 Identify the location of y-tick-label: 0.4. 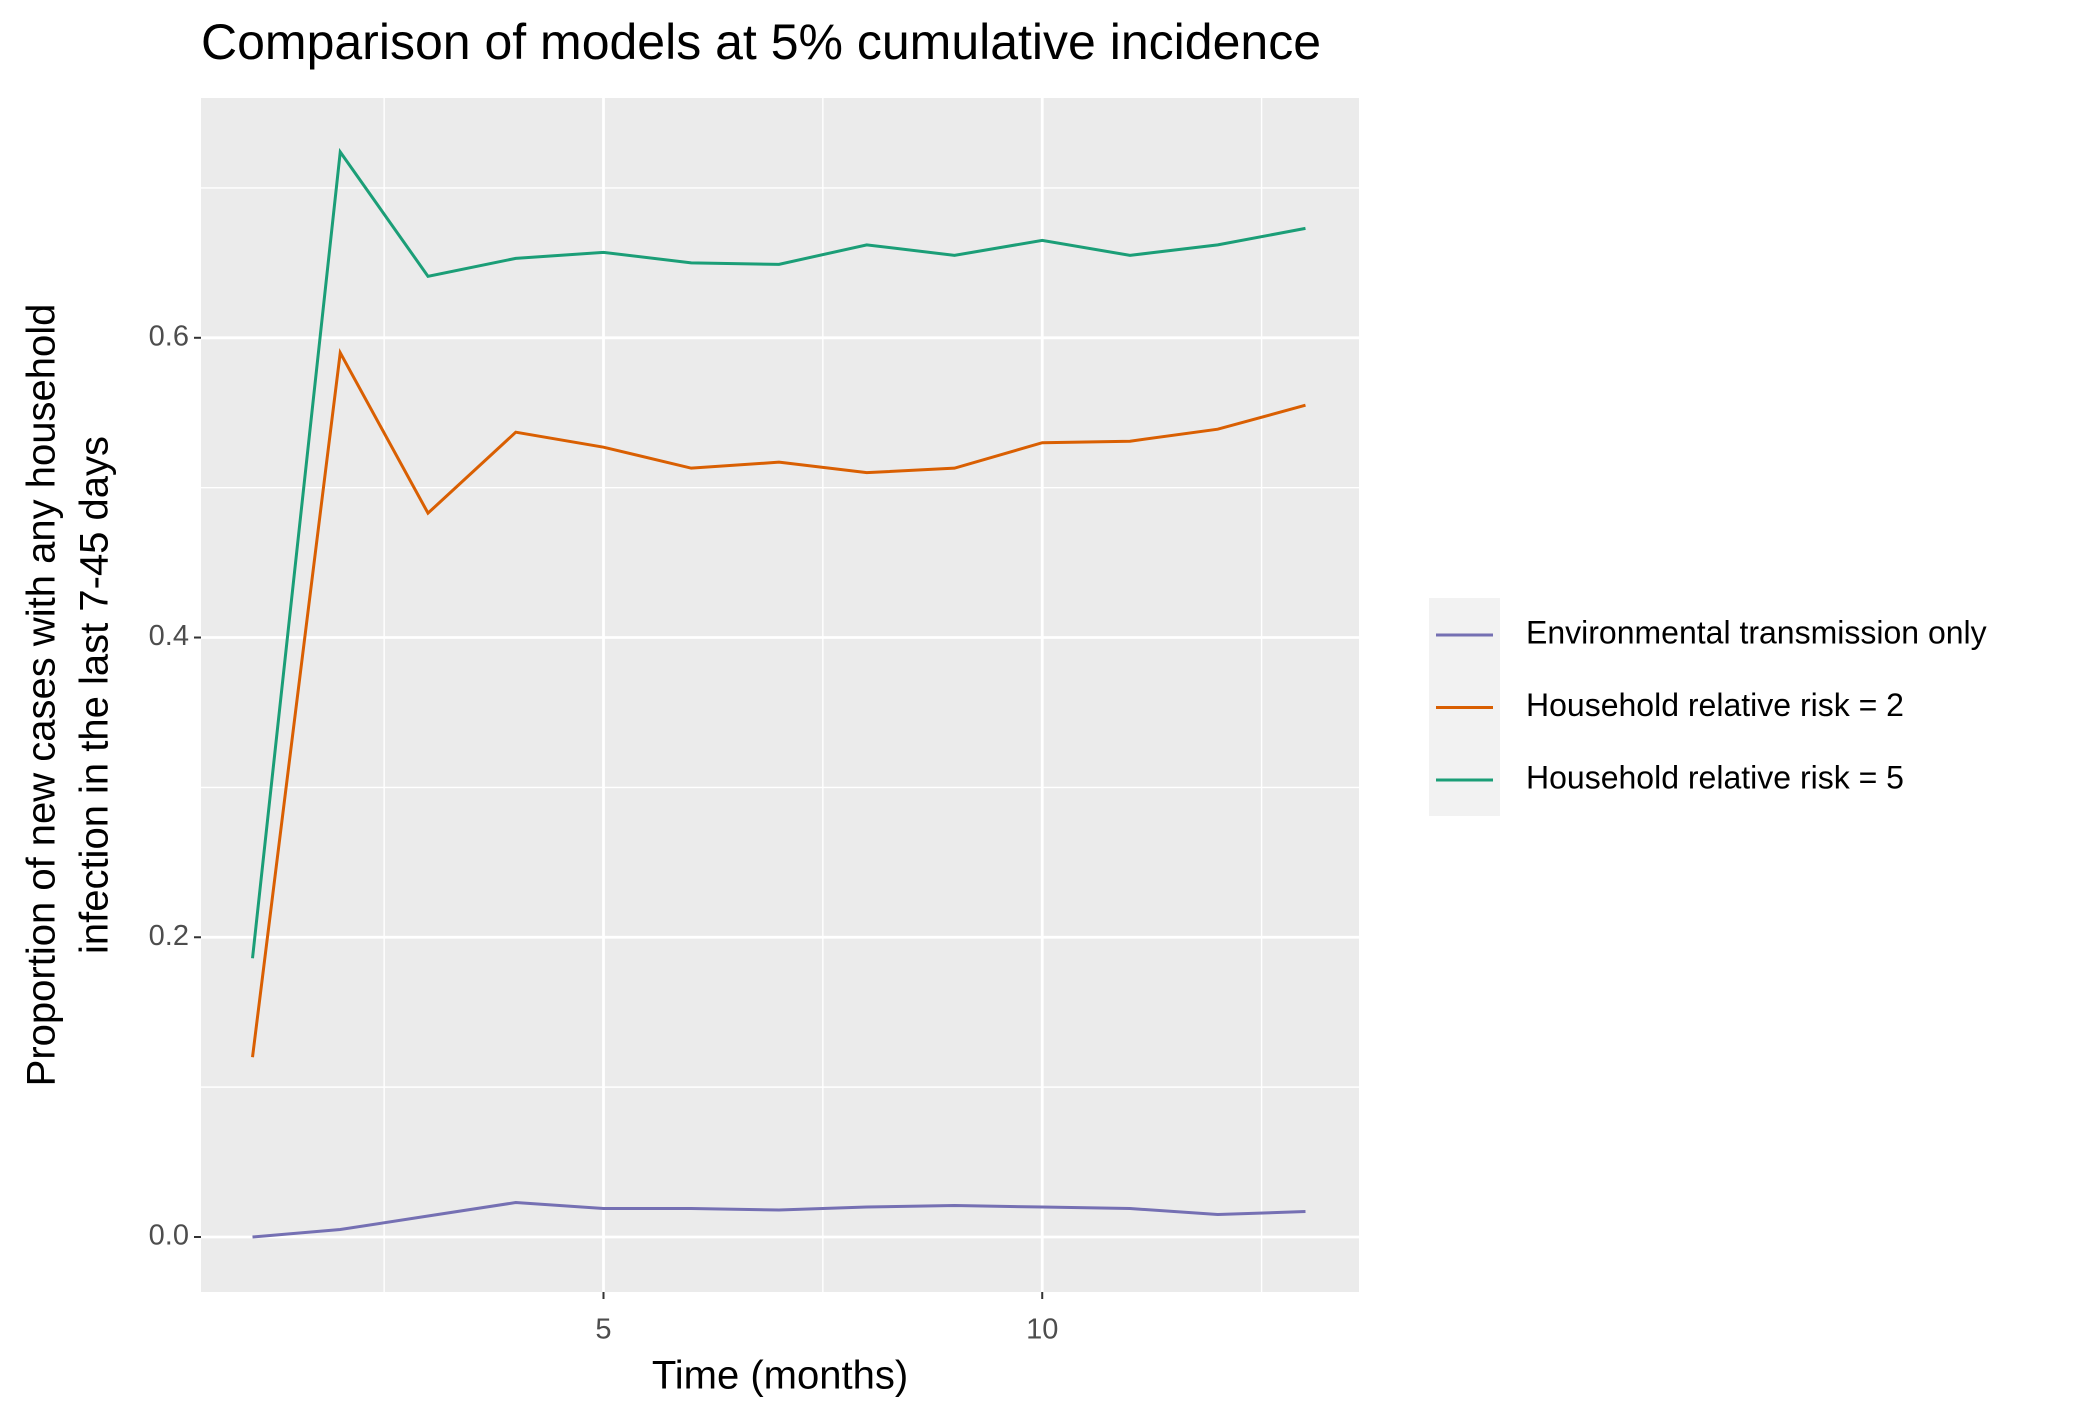
(169, 636).